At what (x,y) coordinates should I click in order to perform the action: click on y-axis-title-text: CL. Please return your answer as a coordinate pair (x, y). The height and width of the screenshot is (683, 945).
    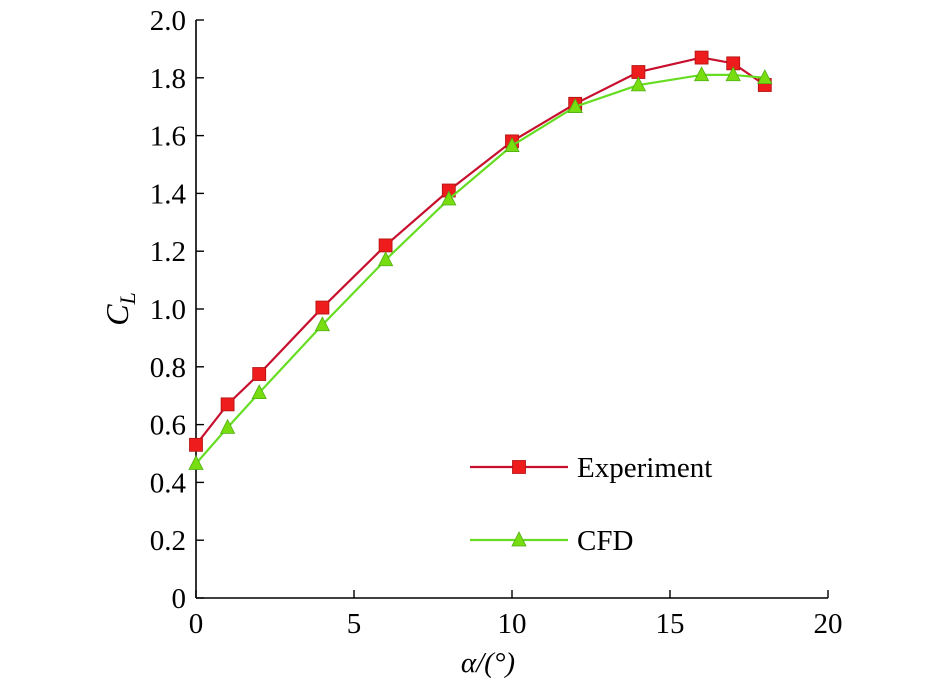
    Looking at the image, I should click on (119, 309).